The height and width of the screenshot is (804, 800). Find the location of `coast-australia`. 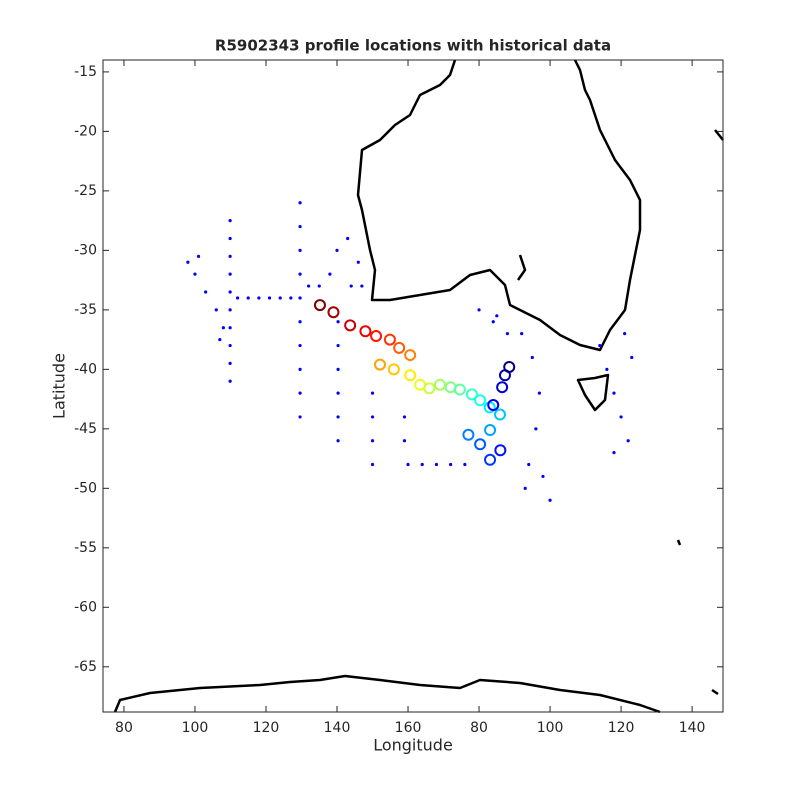

coast-australia is located at coordinates (499, 205).